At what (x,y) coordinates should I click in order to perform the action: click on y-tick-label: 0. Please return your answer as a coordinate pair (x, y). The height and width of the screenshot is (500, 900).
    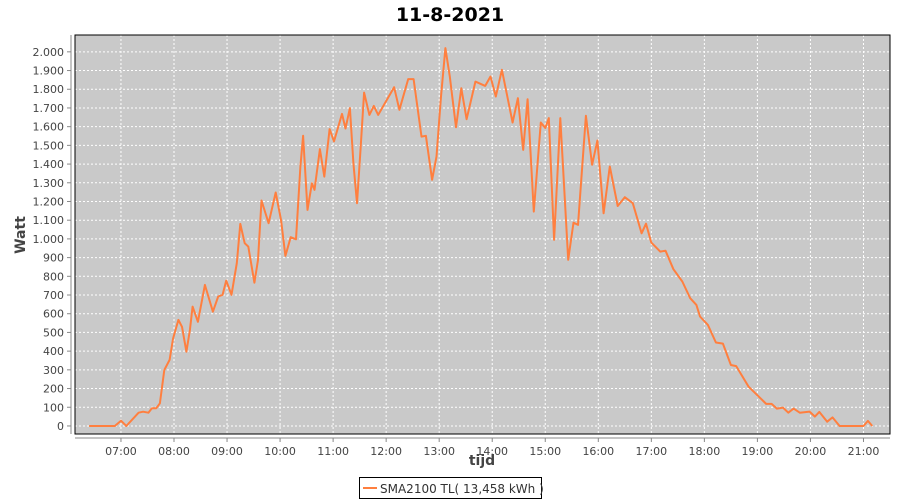
    Looking at the image, I should click on (60, 426).